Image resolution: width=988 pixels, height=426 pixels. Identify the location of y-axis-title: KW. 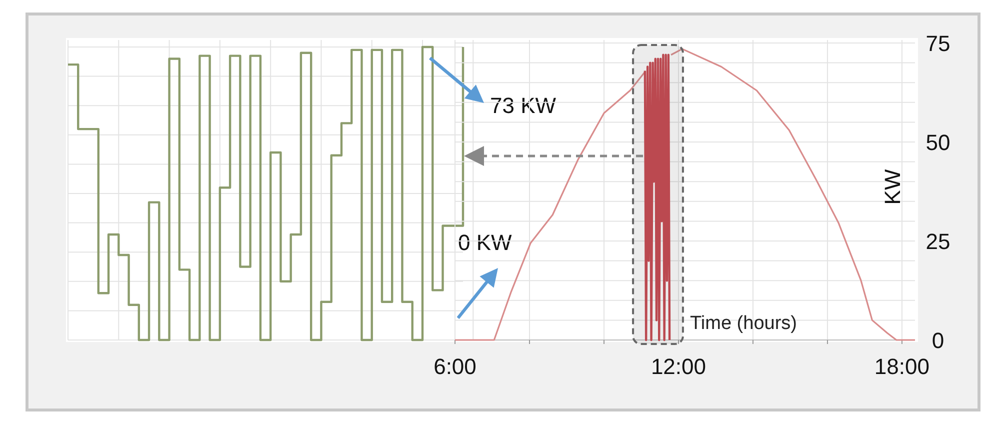
(892, 187).